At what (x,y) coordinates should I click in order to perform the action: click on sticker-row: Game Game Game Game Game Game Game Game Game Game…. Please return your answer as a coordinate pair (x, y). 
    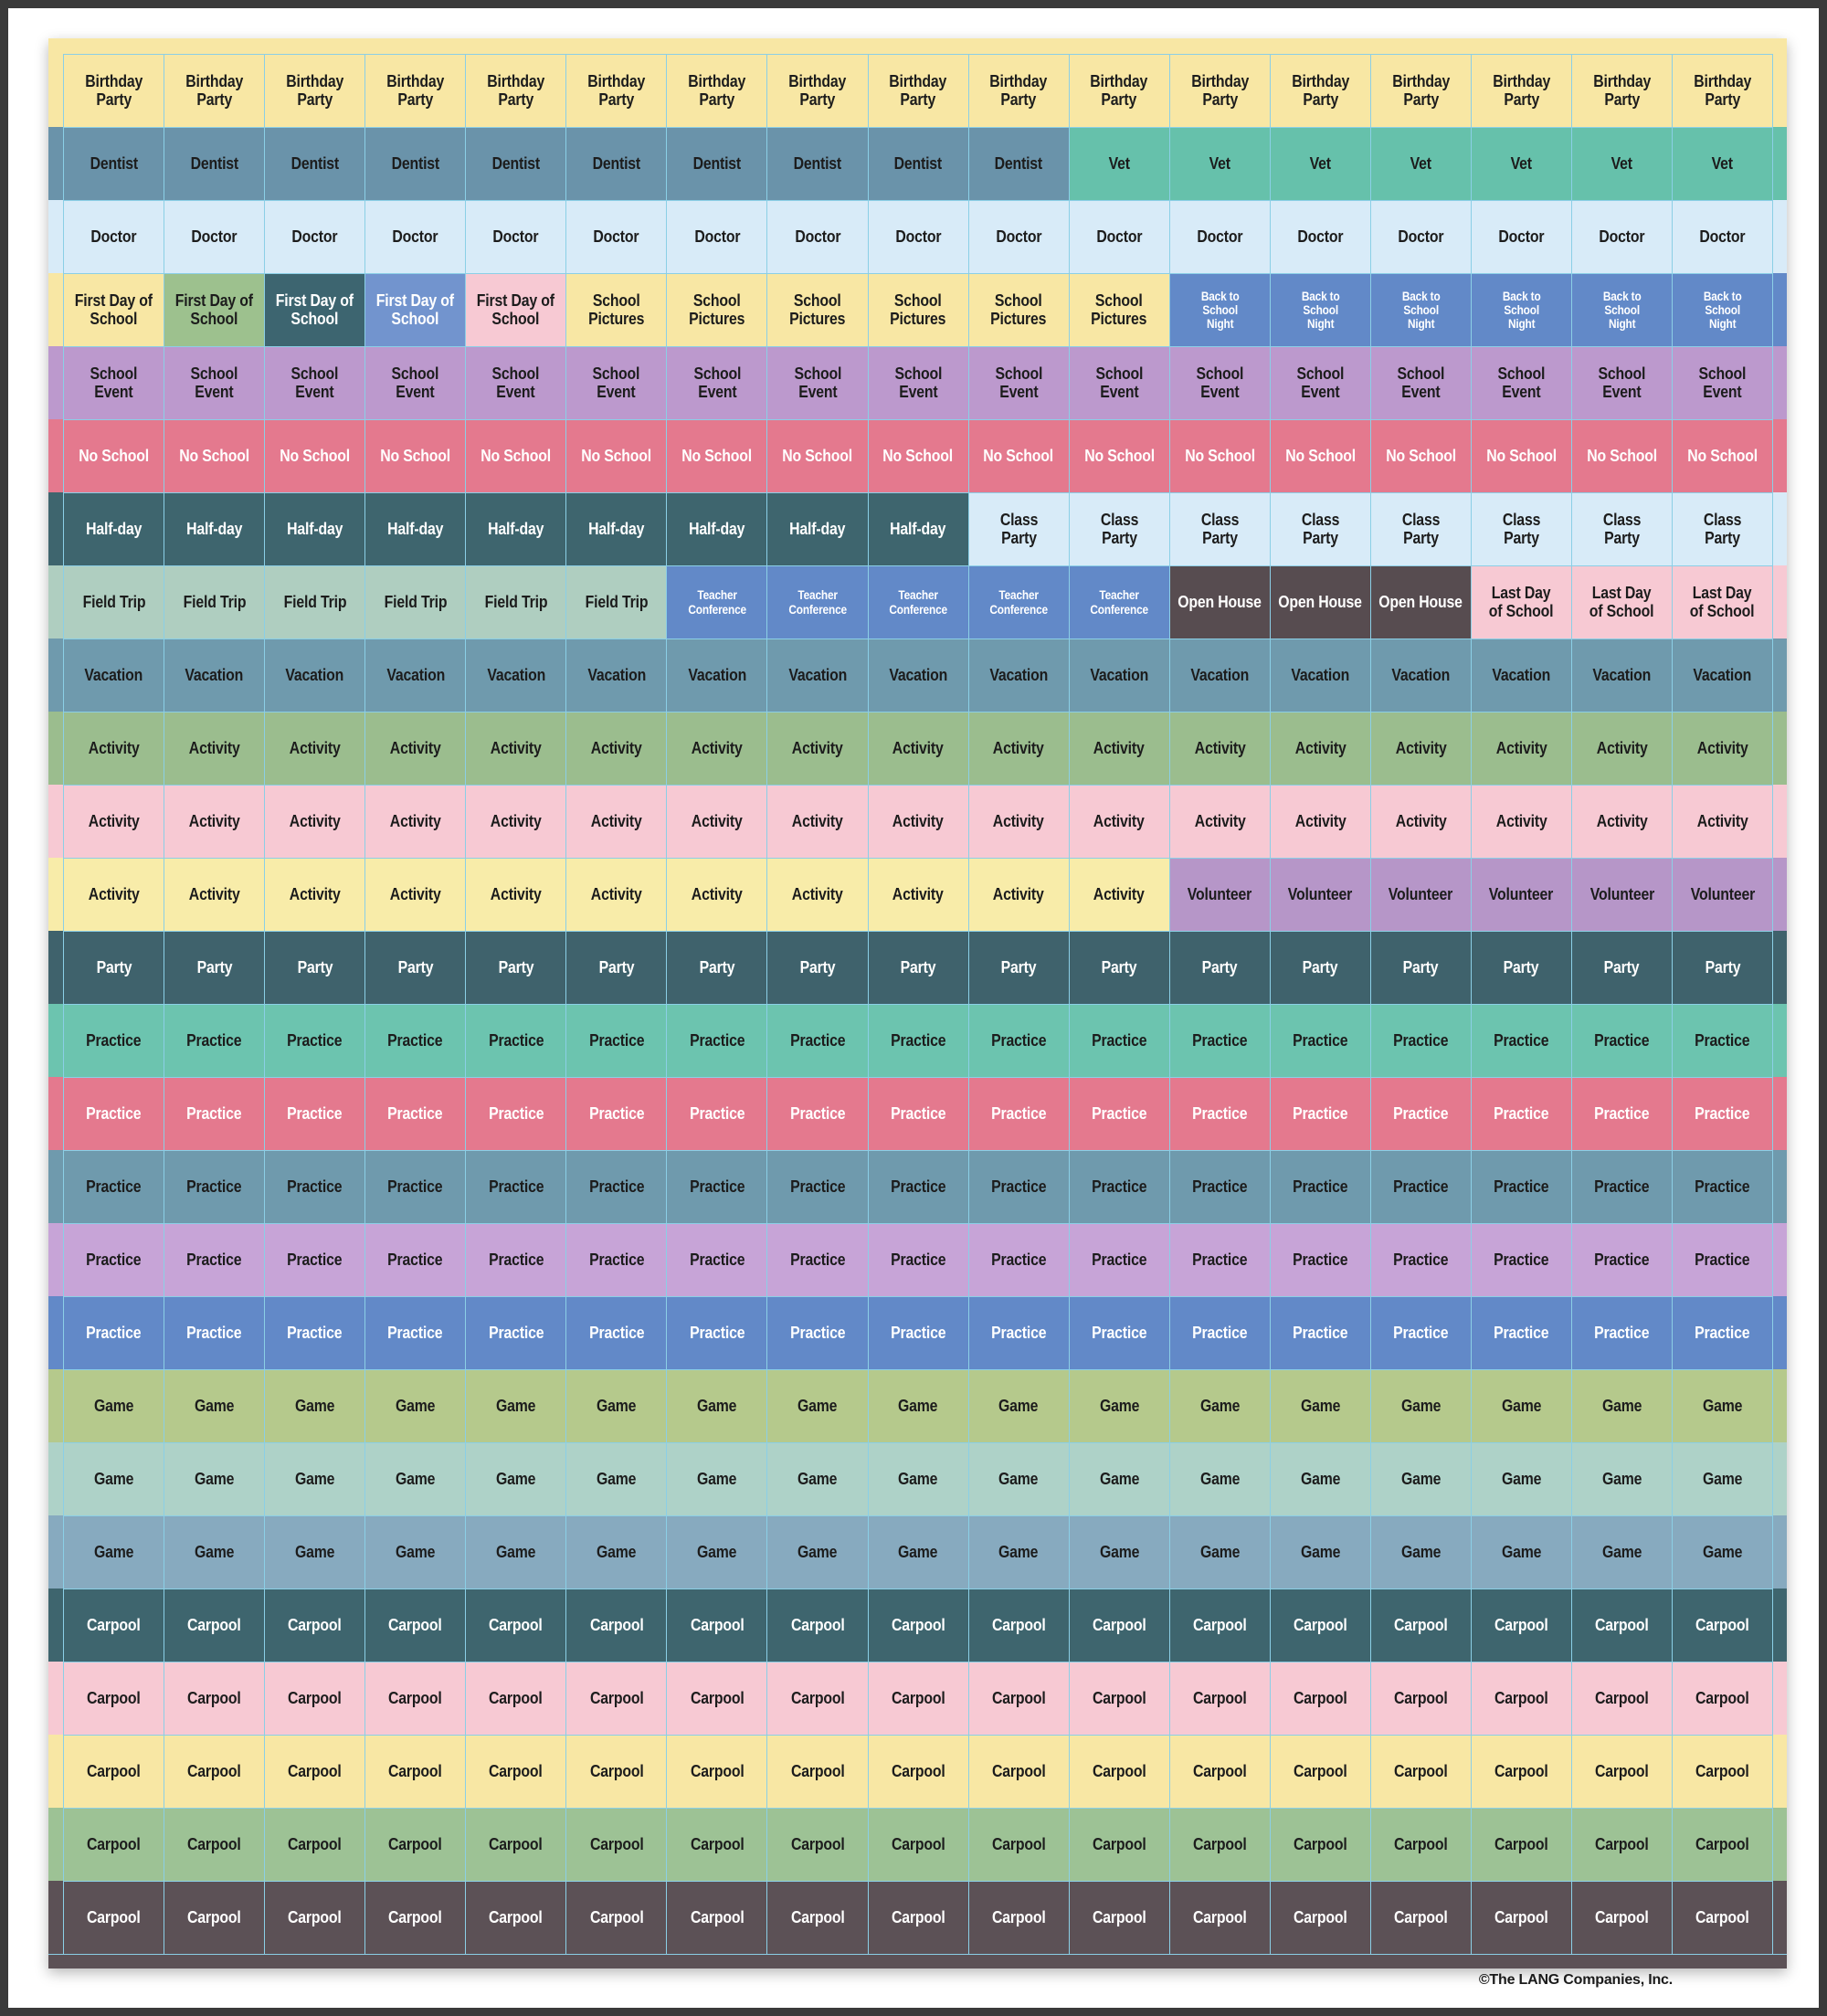
    Looking at the image, I should click on (918, 1478).